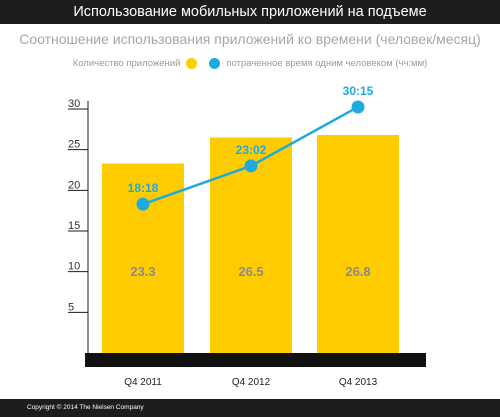 Image resolution: width=500 pixels, height=417 pixels. Describe the element at coordinates (143, 188) in the screenshot. I see `time-label-0: 18:18` at that location.